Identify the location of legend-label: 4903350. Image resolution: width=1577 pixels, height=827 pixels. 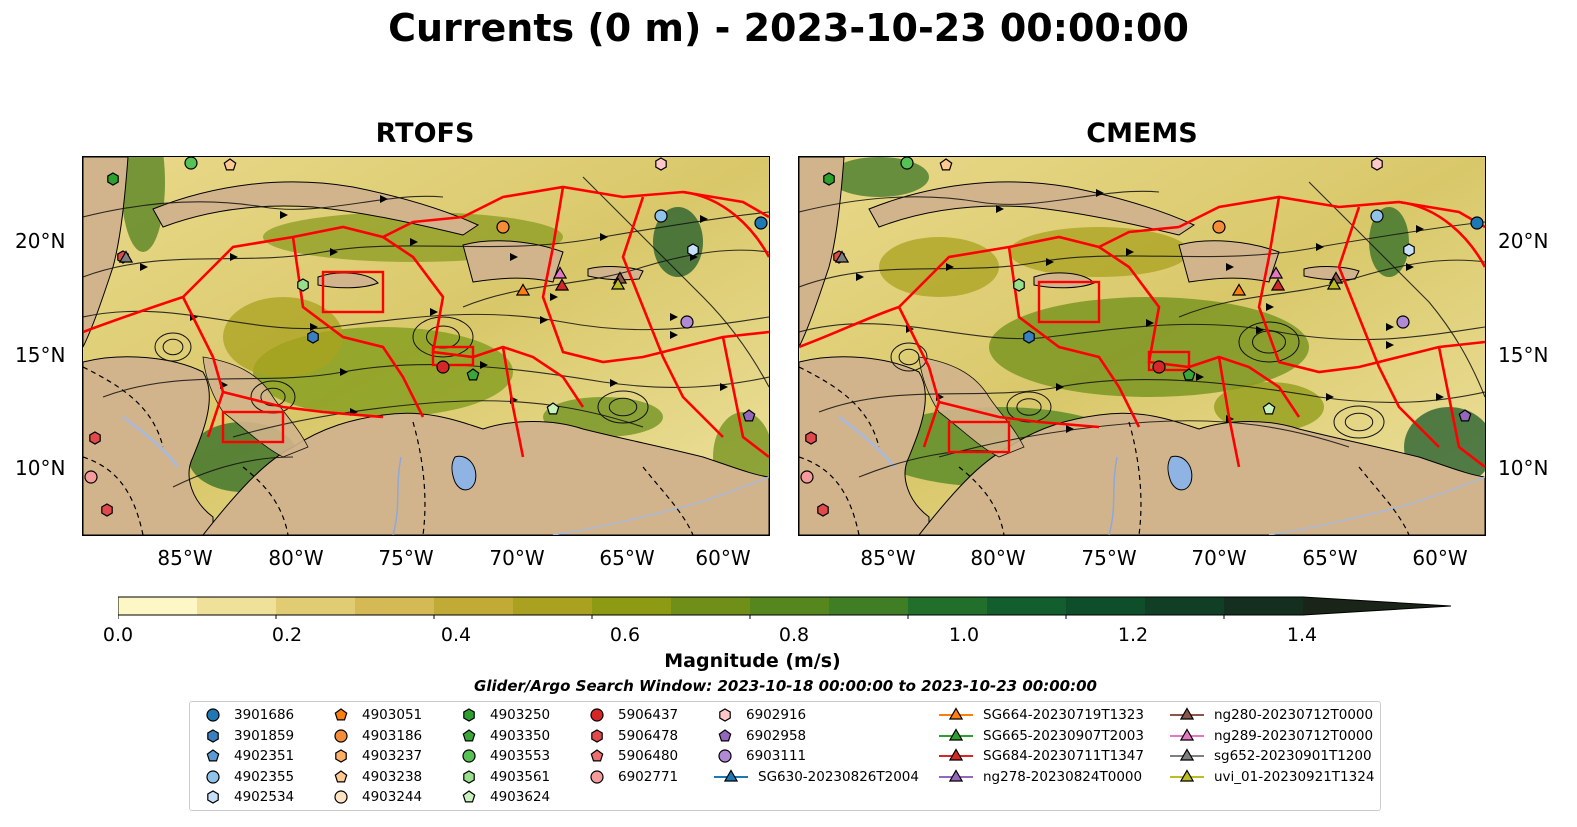
(520, 735).